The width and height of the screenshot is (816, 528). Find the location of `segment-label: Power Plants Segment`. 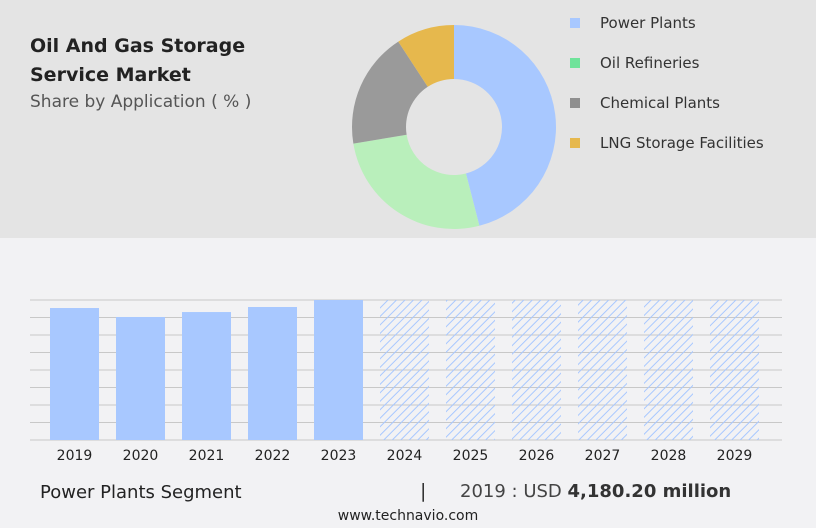

segment-label: Power Plants Segment is located at coordinates (141, 492).